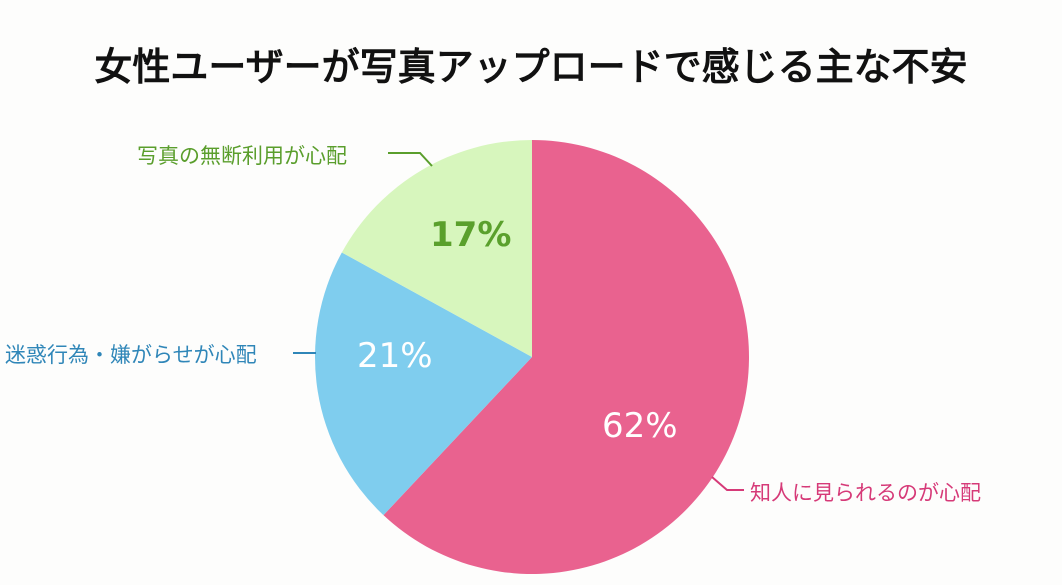 The height and width of the screenshot is (585, 1062). What do you see at coordinates (423, 384) in the screenshot?
I see `slice-harassment` at bounding box center [423, 384].